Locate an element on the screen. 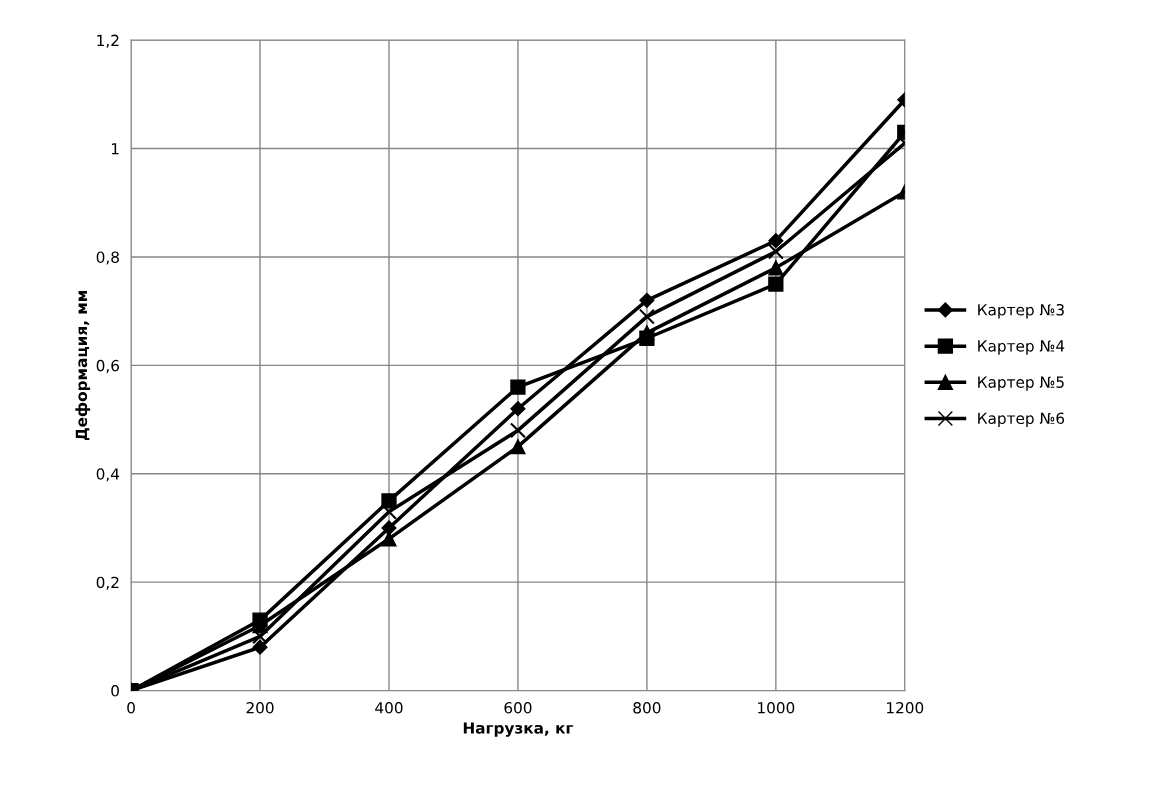 The width and height of the screenshot is (1160, 803). y-axis-title: Деформация, мм is located at coordinates (83, 366).